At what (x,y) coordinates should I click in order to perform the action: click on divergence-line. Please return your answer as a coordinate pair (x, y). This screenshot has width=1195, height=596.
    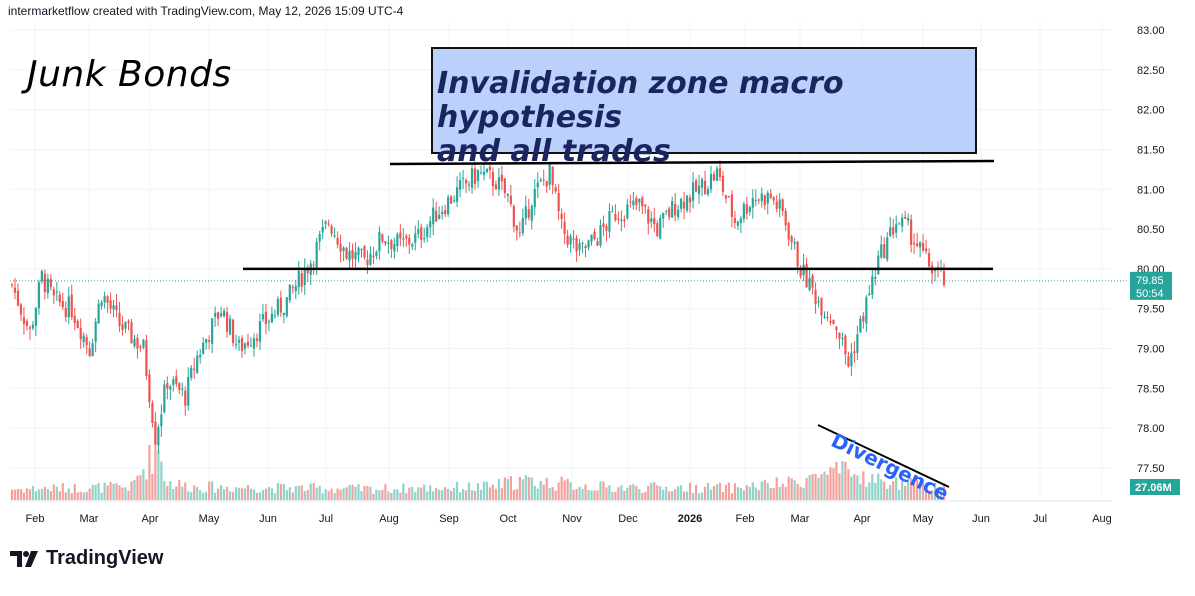
    Looking at the image, I should click on (883, 456).